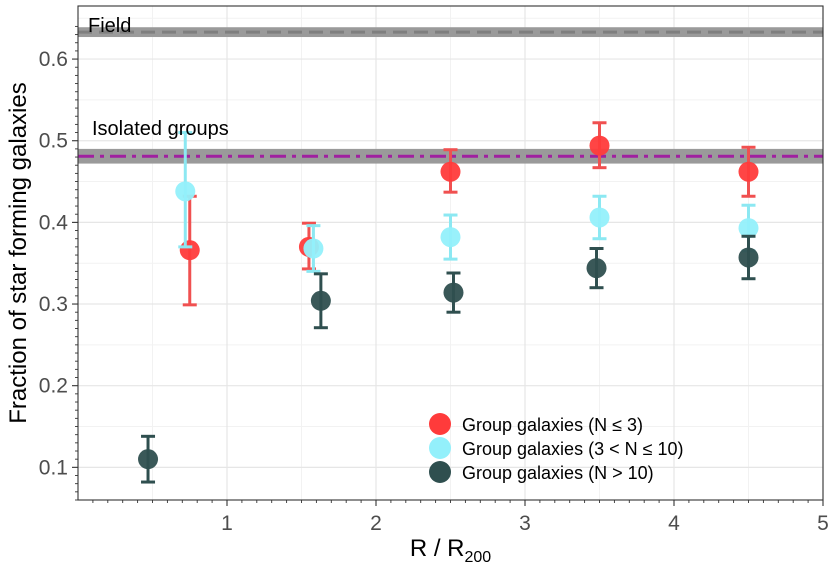 This screenshot has height=579, width=830. I want to click on y-tick-label: 0.6, so click(53, 59).